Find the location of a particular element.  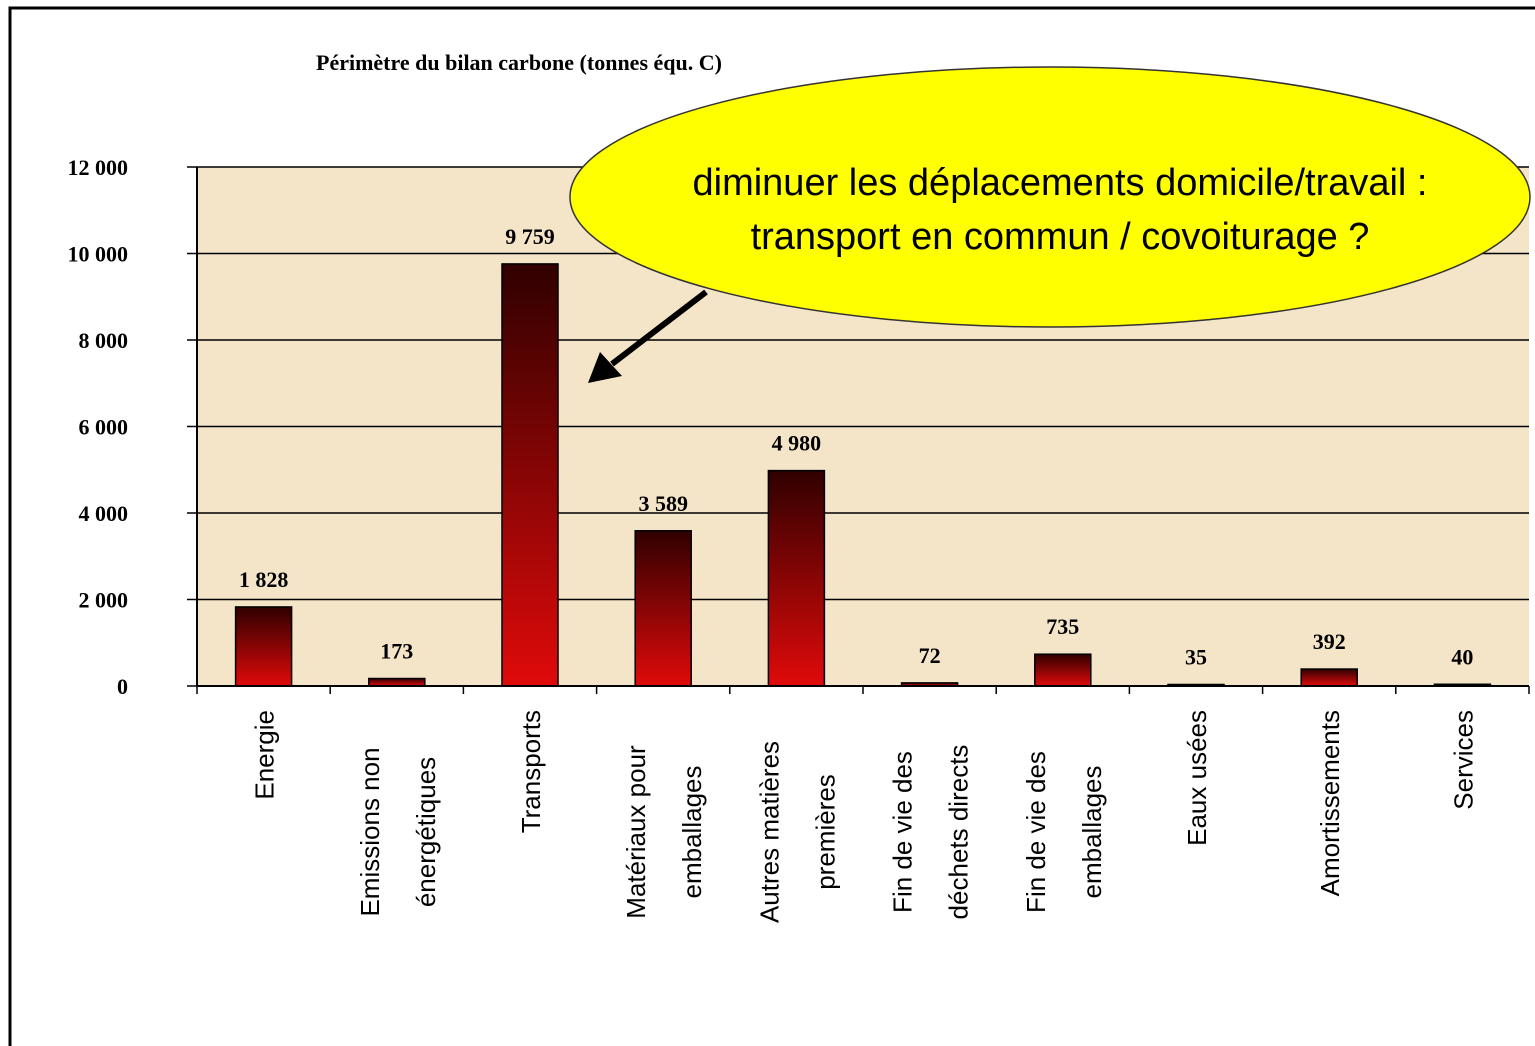

value-label: 35 is located at coordinates (1196, 656).